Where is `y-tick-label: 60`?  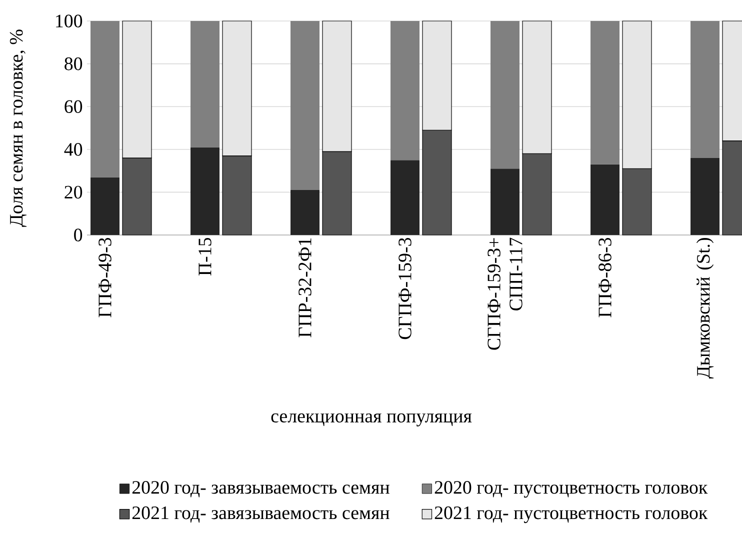 y-tick-label: 60 is located at coordinates (73, 106).